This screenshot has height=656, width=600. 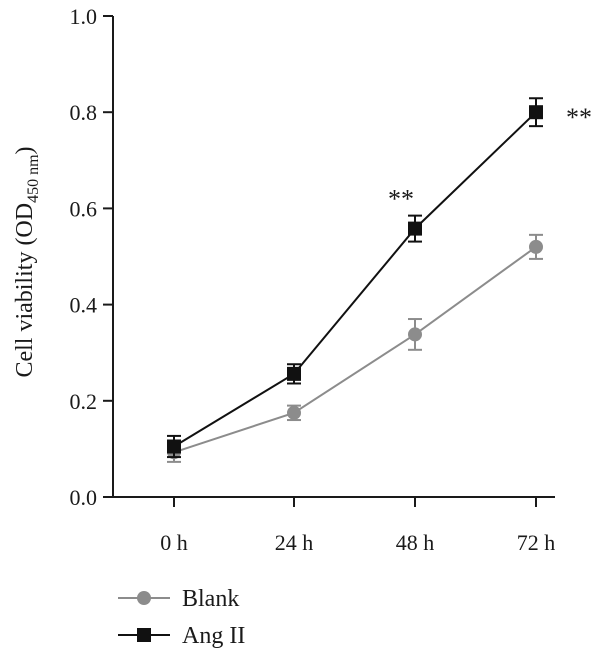 I want to click on legend-label: Blank, so click(x=210, y=599).